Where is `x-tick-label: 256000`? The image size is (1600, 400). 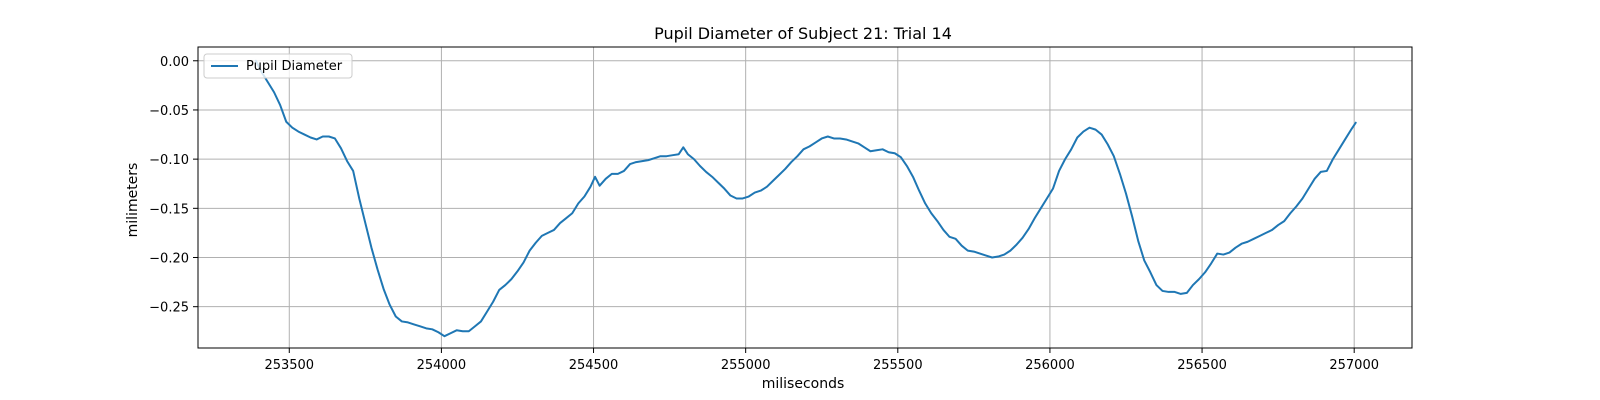 x-tick-label: 256000 is located at coordinates (1050, 365).